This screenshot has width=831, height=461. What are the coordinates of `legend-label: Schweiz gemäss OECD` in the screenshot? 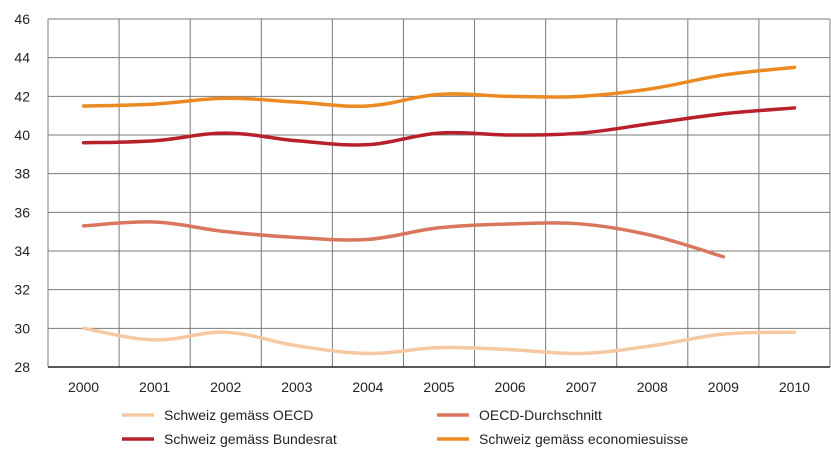 It's located at (238, 415).